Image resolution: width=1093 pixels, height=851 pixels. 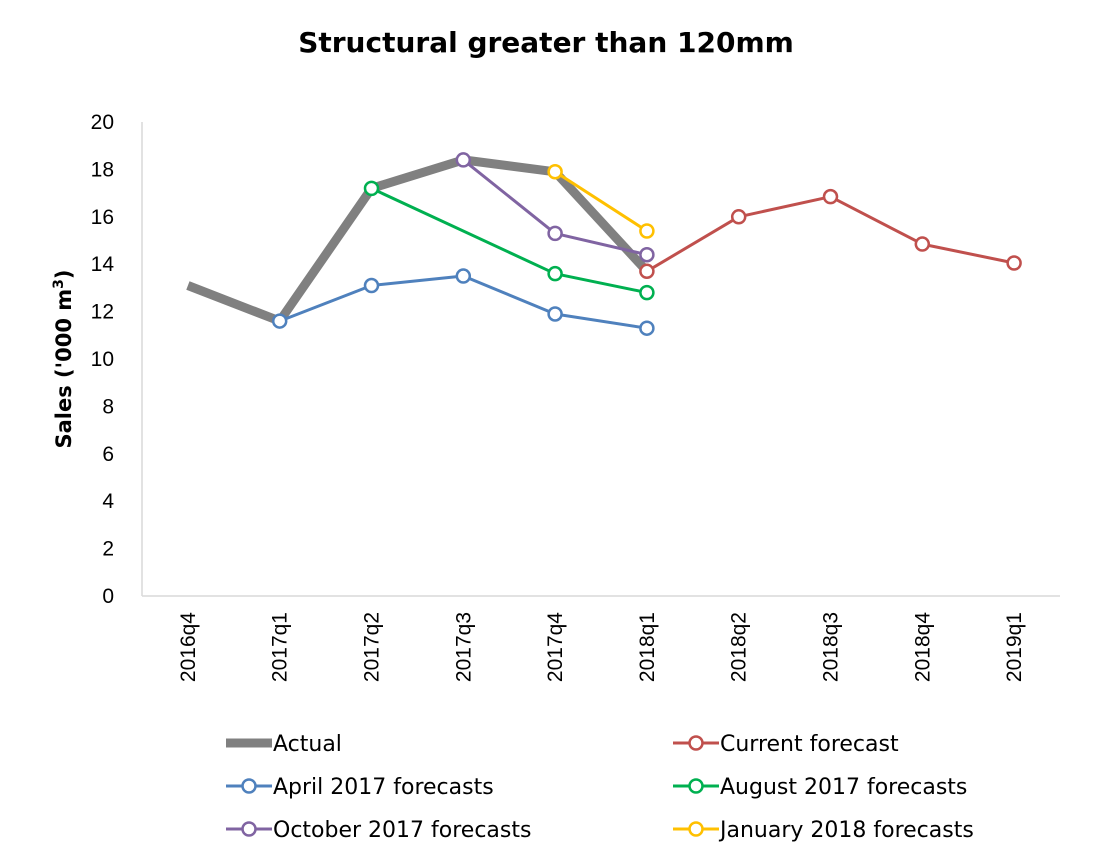 What do you see at coordinates (463, 647) in the screenshot?
I see `x-tick-label: 2017q3` at bounding box center [463, 647].